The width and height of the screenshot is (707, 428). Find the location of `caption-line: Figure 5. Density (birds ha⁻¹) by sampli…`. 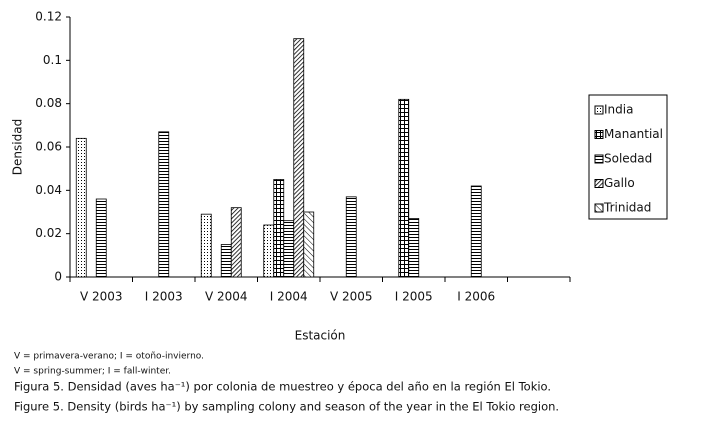

caption-line: Figure 5. Density (birds ha⁻¹) by sampli… is located at coordinates (286, 407).